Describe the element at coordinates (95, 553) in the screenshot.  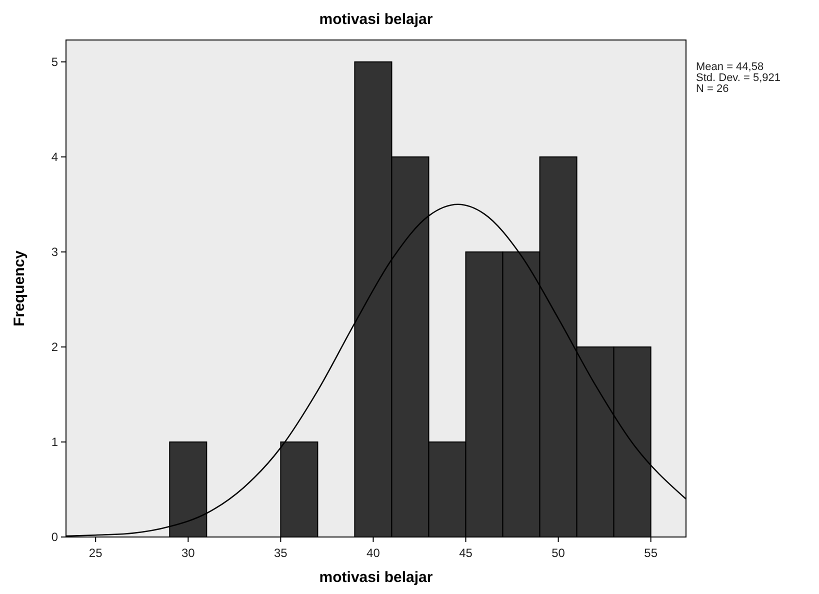
I see `x-tick-label: 25` at that location.